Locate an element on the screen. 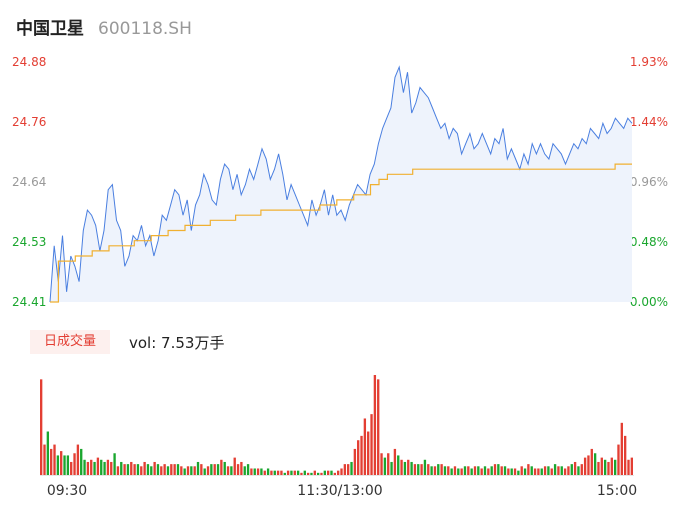 This screenshot has height=524, width=686. pct-tick-label: 0.96% is located at coordinates (649, 182).